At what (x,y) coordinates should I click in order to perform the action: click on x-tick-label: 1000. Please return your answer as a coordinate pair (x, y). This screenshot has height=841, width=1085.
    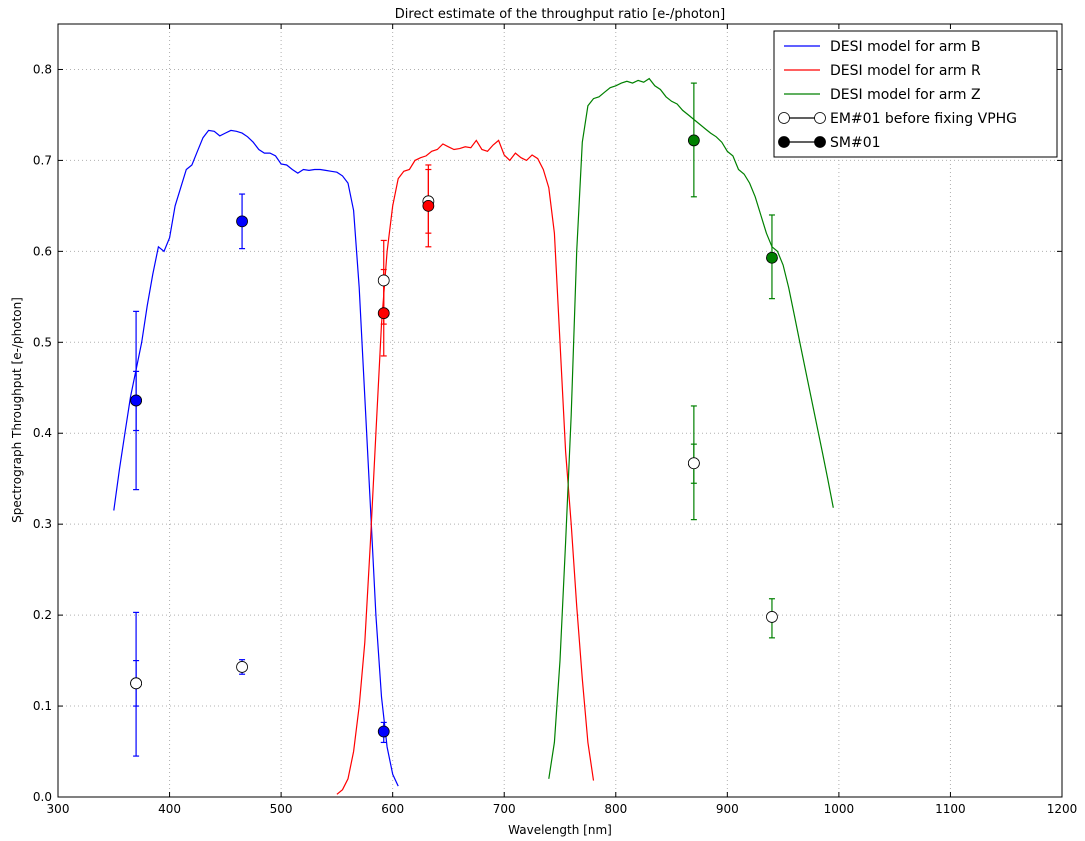
    Looking at the image, I should click on (839, 809).